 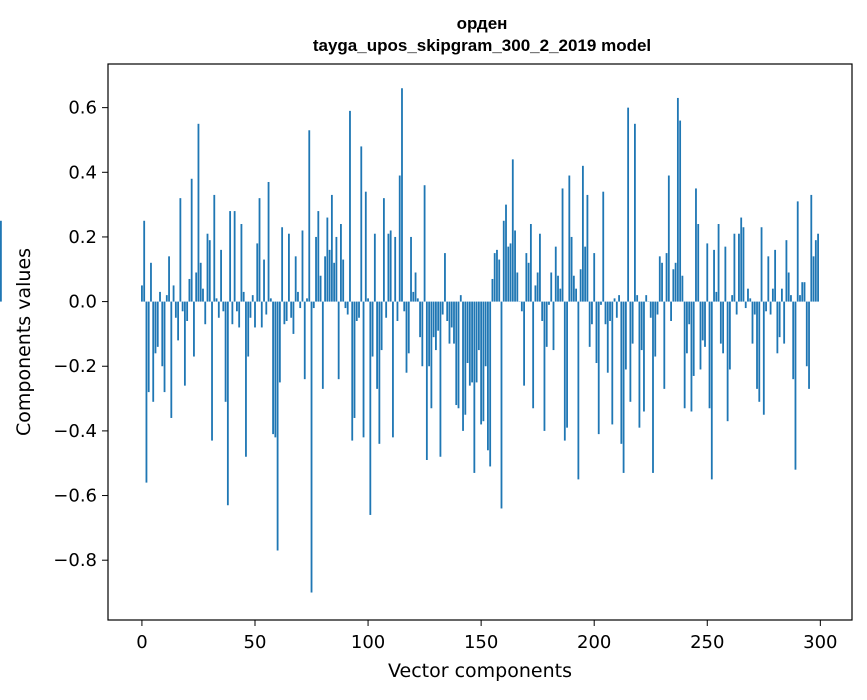 What do you see at coordinates (707, 642) in the screenshot?
I see `x-tick-label: 250` at bounding box center [707, 642].